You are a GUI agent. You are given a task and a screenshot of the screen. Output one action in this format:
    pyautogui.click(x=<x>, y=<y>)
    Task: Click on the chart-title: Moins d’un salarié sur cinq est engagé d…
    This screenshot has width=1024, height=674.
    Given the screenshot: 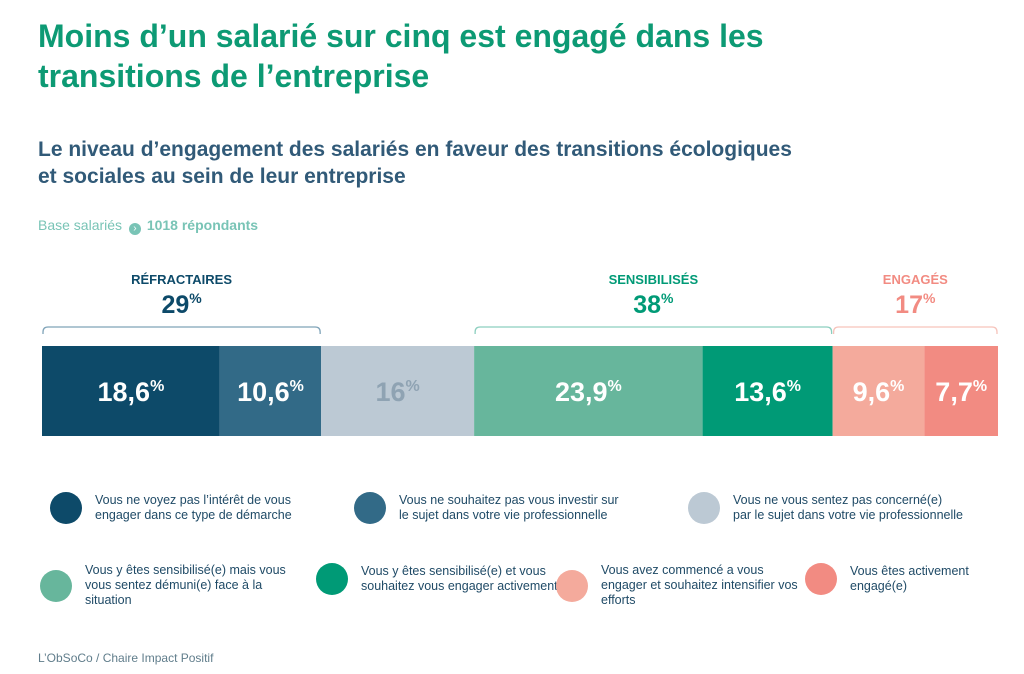 What is the action you would take?
    pyautogui.click(x=401, y=56)
    